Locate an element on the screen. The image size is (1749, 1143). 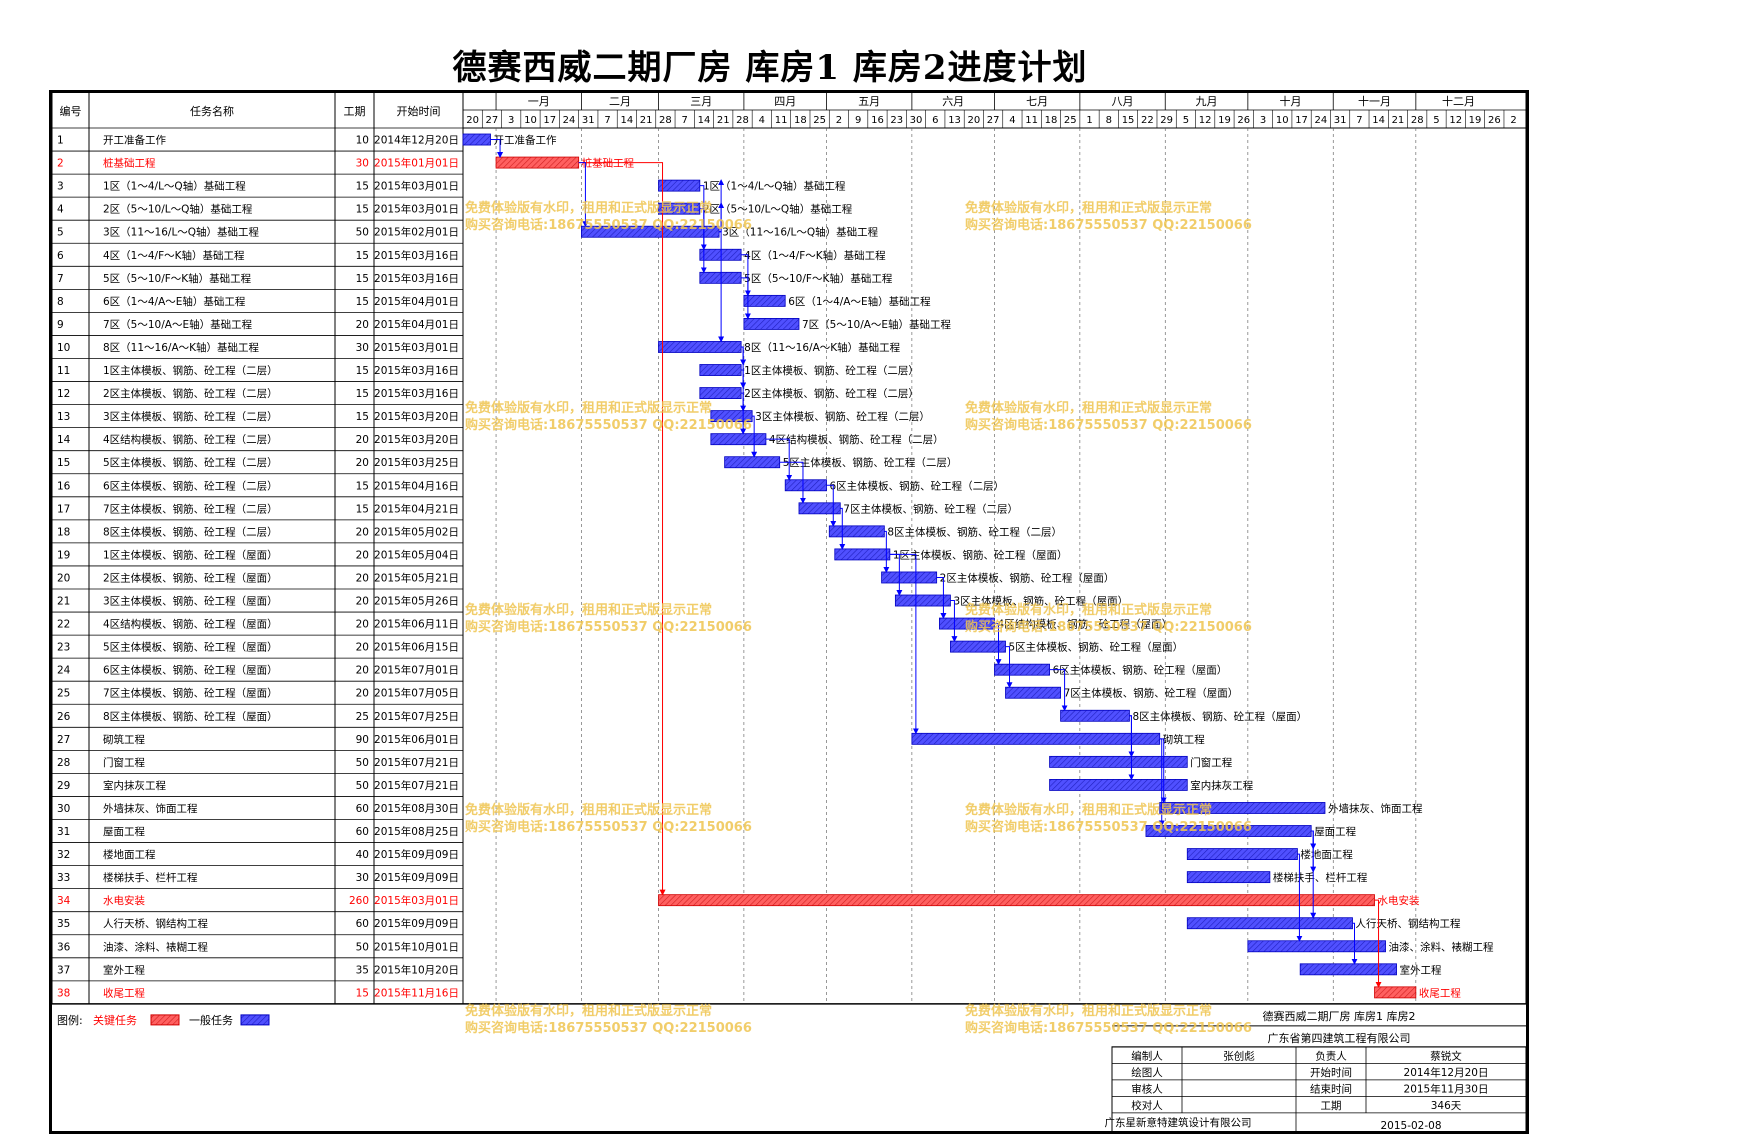
task-start: 2015年10月20日 is located at coordinates (416, 969).